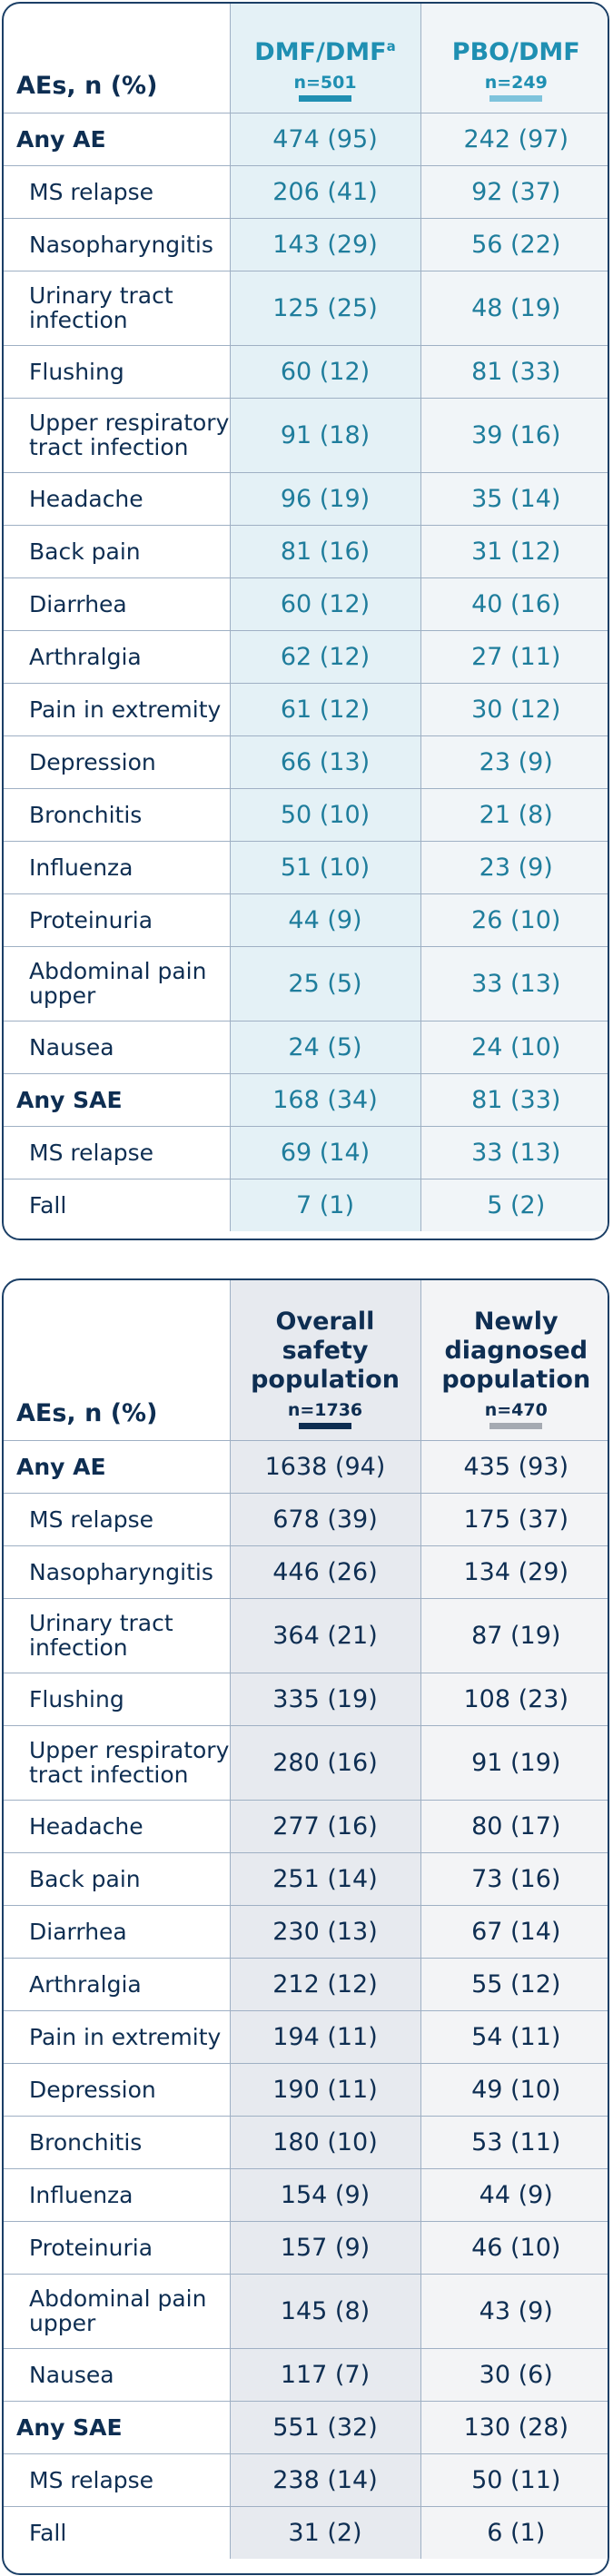 The height and width of the screenshot is (2576, 613). Describe the element at coordinates (306, 656) in the screenshot. I see `table-row: Arthralgia 62 (12) 27 (11)` at that location.